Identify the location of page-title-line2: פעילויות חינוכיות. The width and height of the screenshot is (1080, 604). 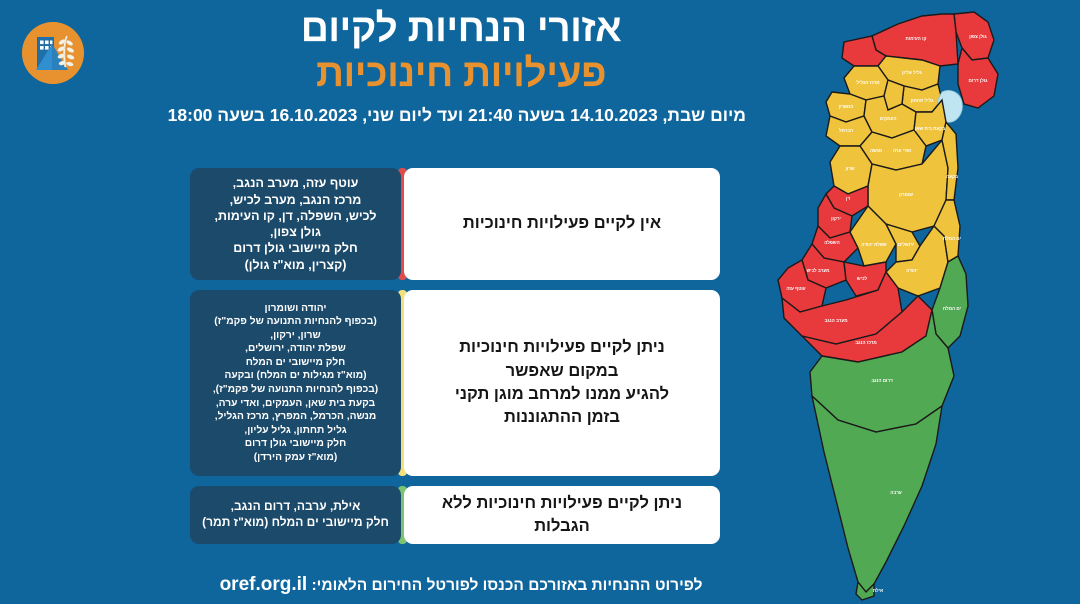
(461, 74).